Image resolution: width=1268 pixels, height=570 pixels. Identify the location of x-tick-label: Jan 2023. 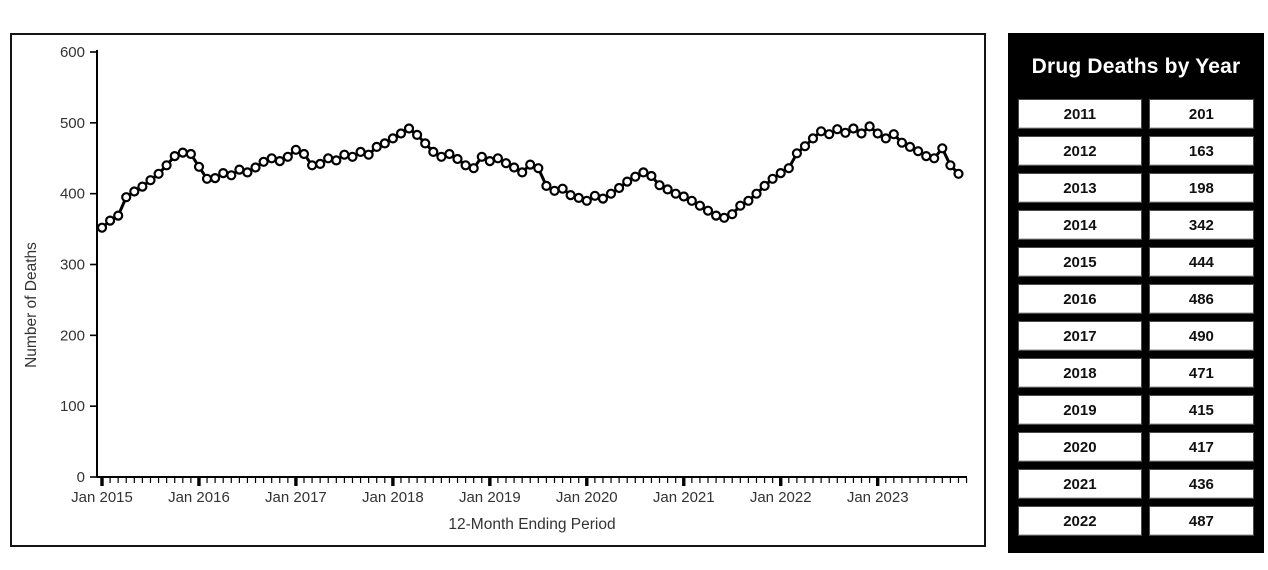
(878, 497).